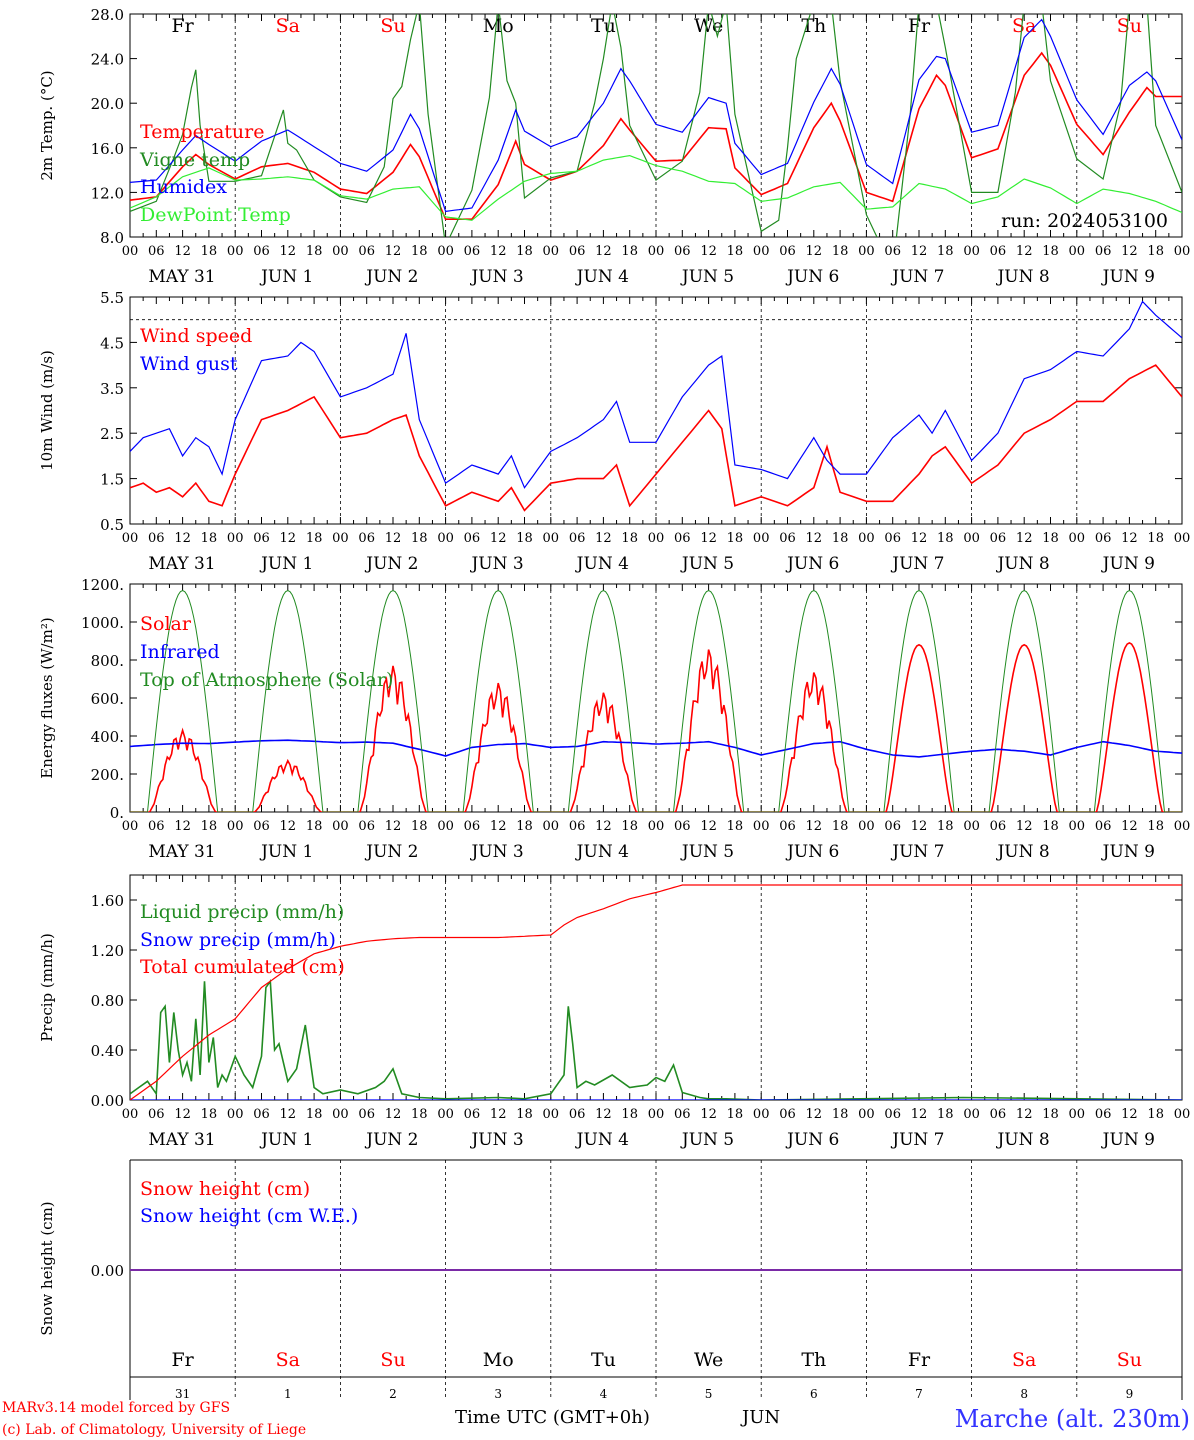 Image resolution: width=1194 pixels, height=1440 pixels. I want to click on series-line-infrared, so click(656, 748).